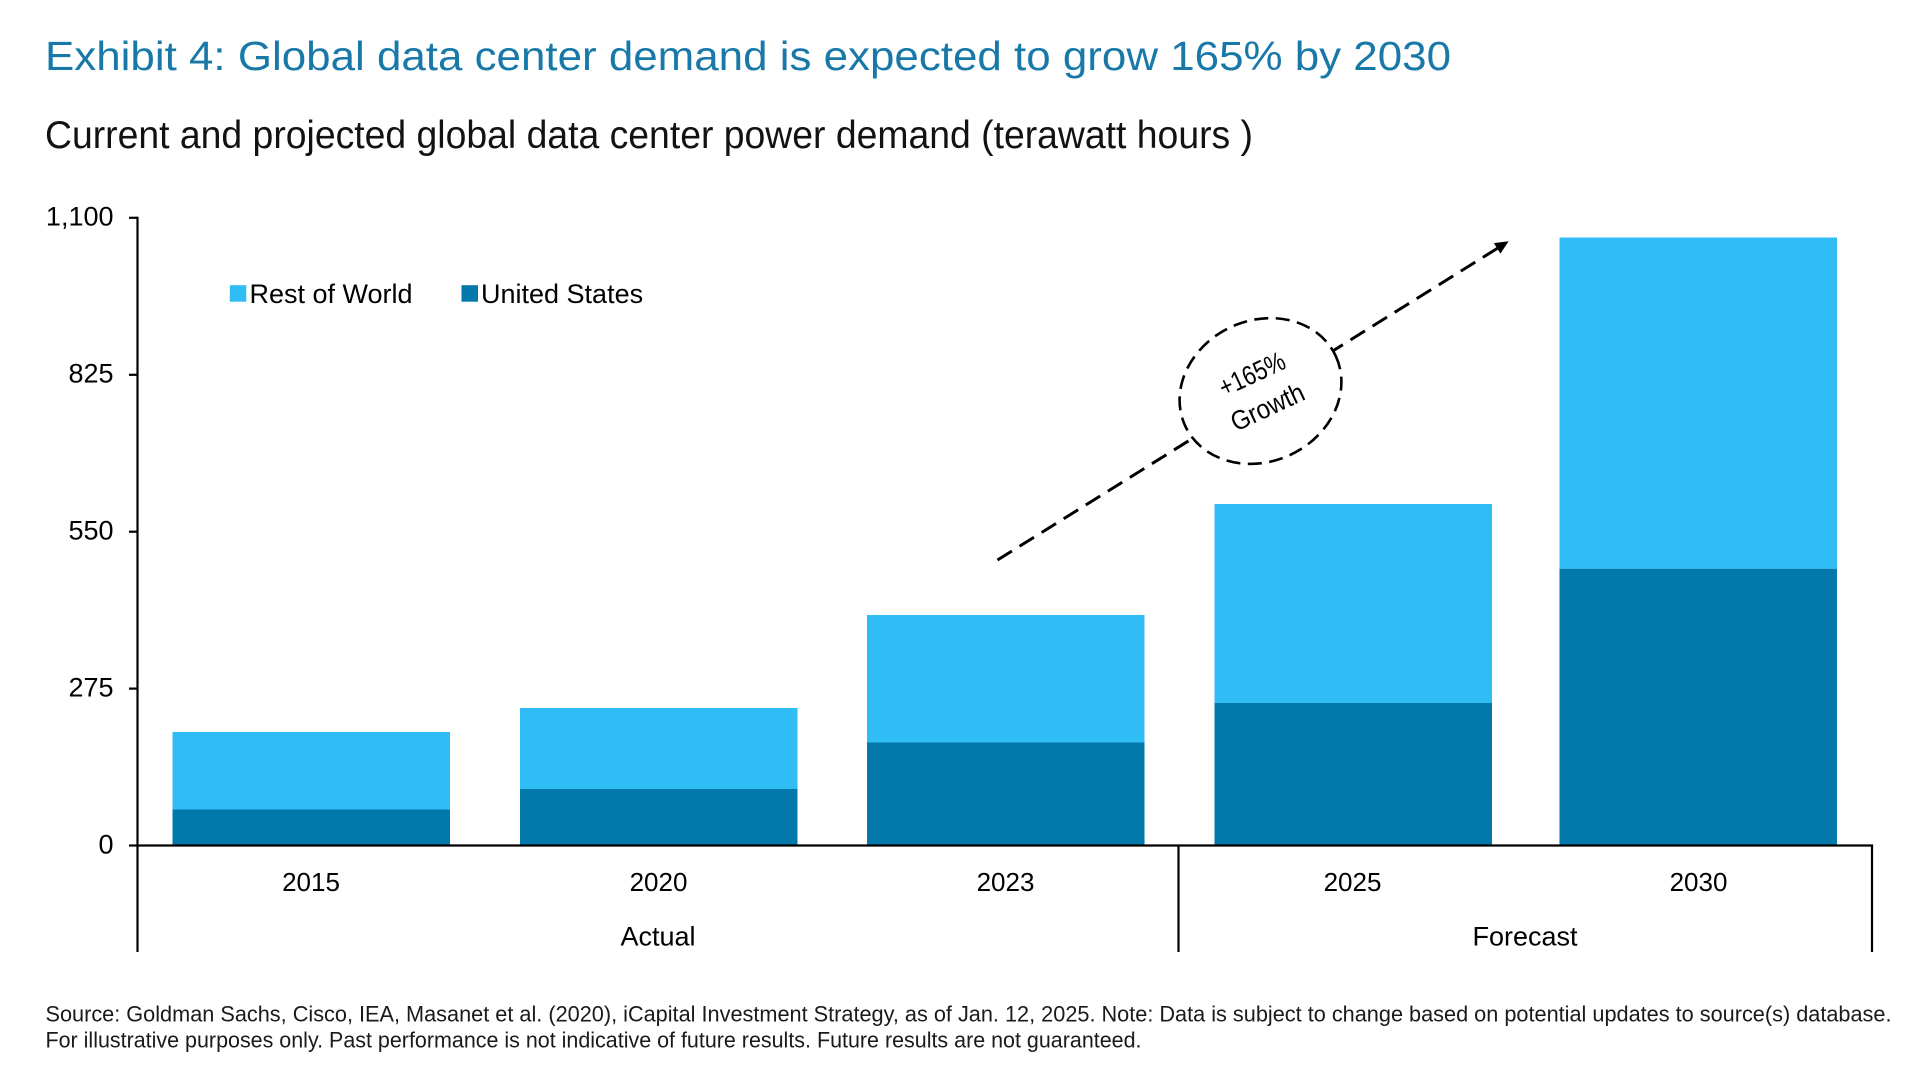  I want to click on svg-text: 2020, so click(659, 882).